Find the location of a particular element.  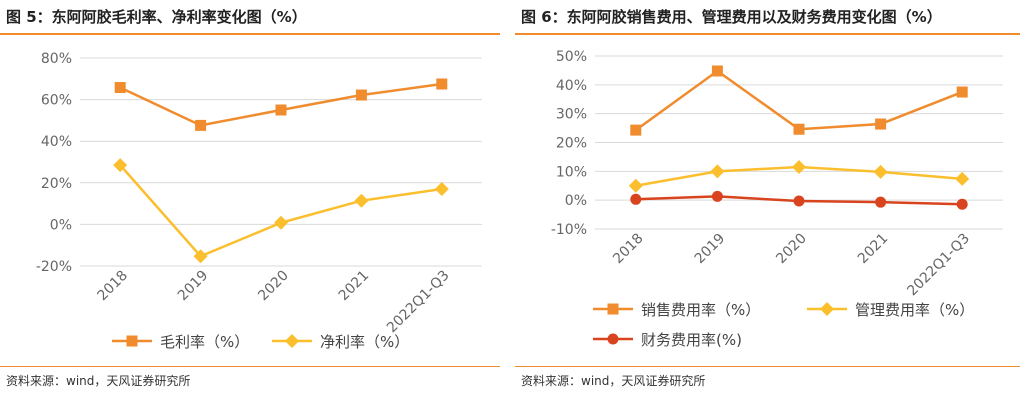

source-rule-left is located at coordinates (250, 366).